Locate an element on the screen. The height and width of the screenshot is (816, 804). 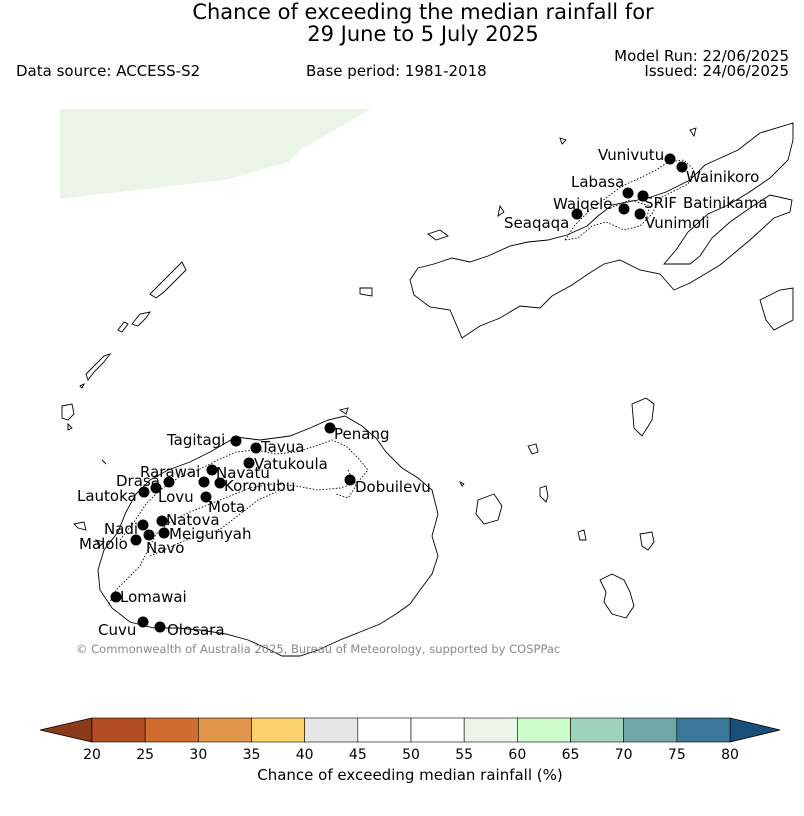
station-label: Waiqele is located at coordinates (582, 204).